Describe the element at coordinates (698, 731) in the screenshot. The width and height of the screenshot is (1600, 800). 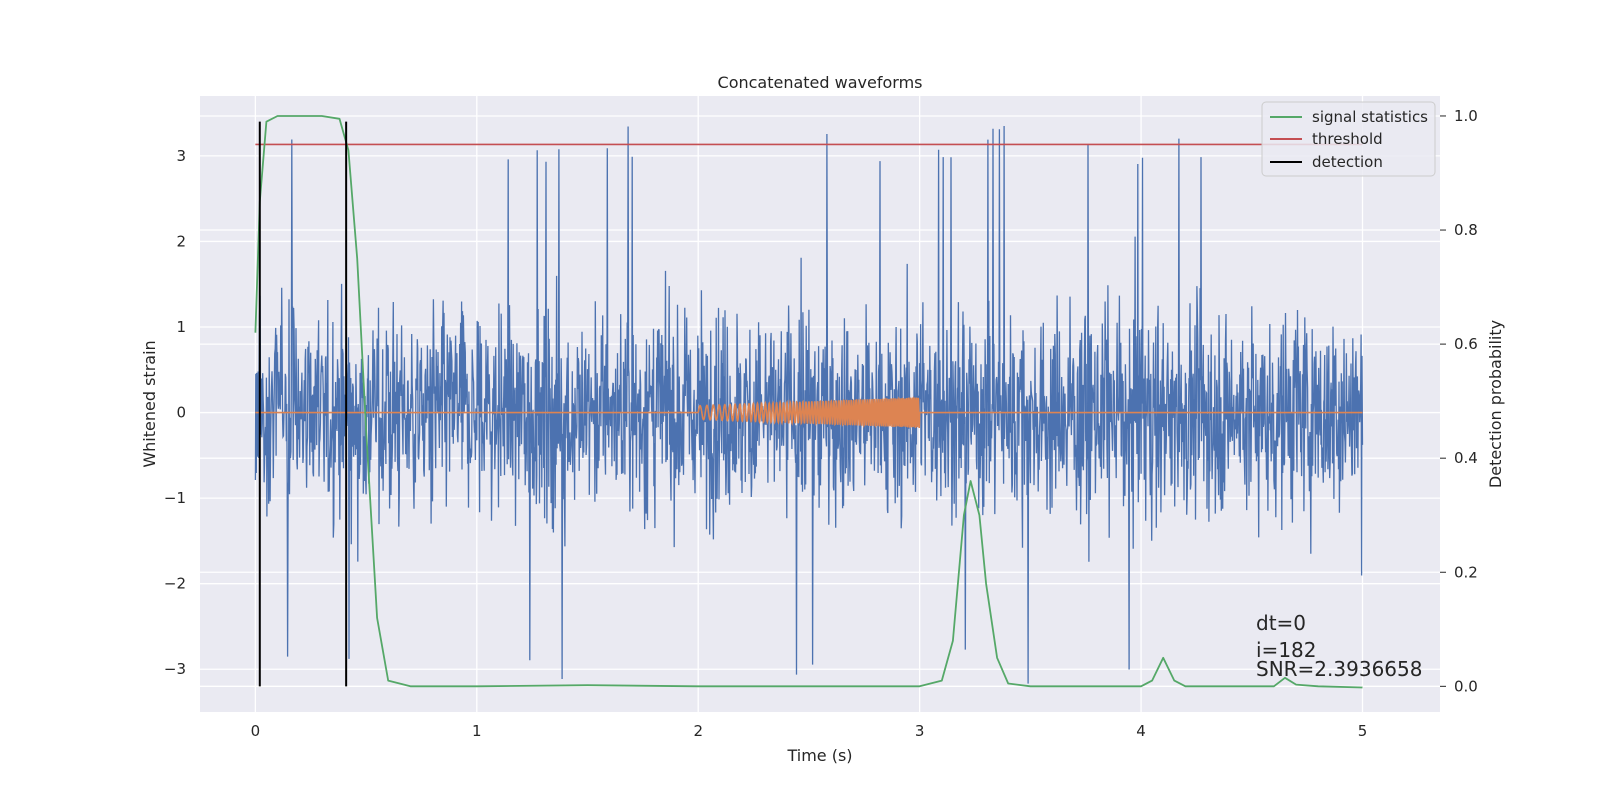
I see `x-tick-label: 2` at that location.